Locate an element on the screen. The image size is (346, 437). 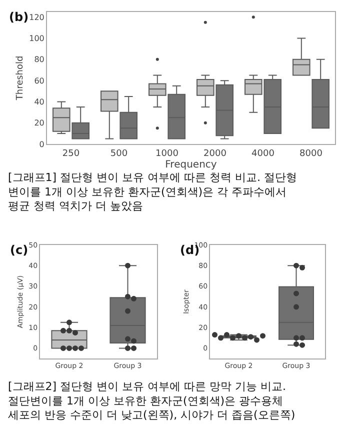
x-tick-label: 2000 is located at coordinates (215, 153).